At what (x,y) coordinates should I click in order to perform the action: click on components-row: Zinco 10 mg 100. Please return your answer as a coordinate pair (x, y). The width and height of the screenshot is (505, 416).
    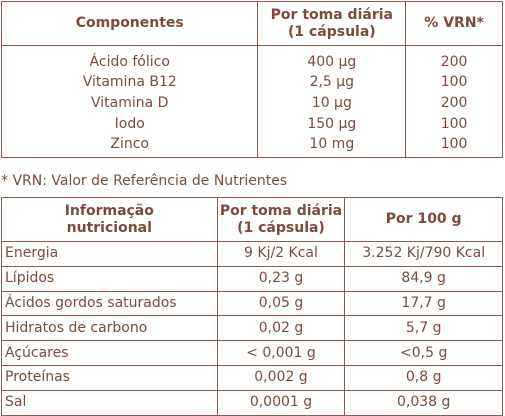
    Looking at the image, I should click on (251, 146).